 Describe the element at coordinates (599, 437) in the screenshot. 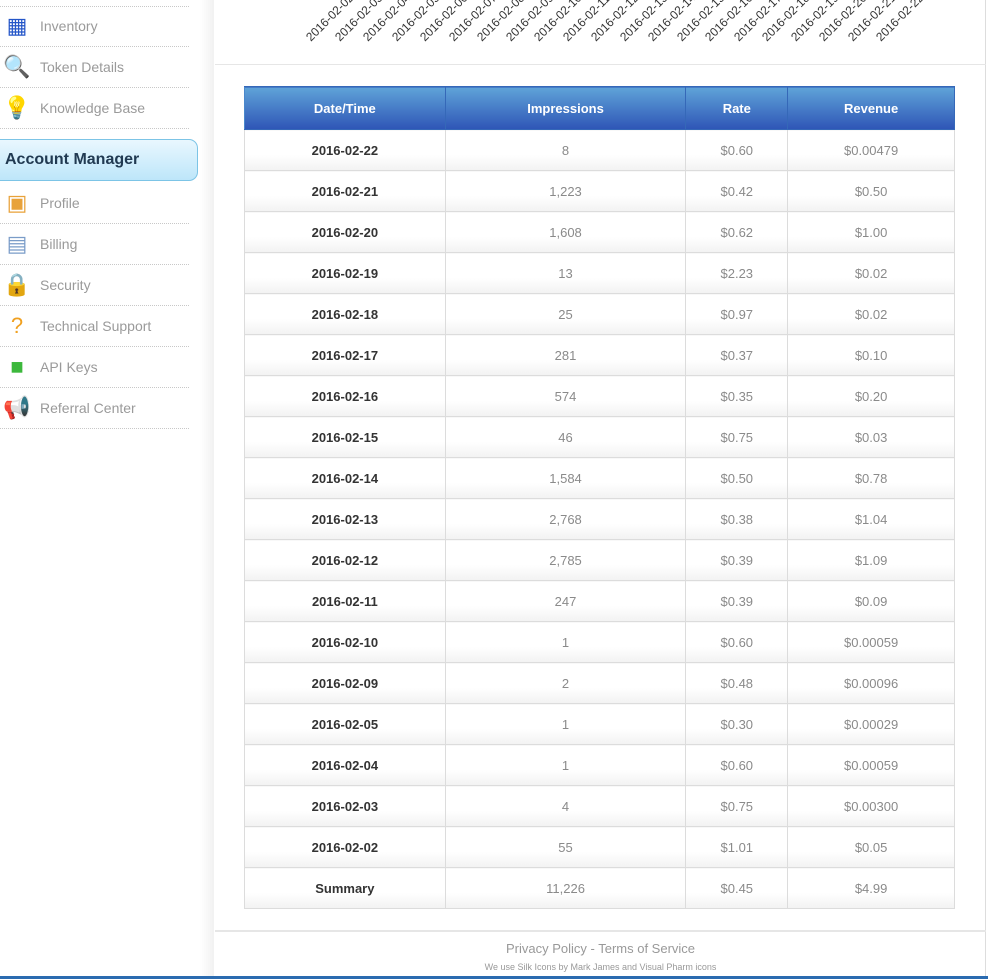

I see `table-row: 2016-02-15 46 $0.75 $0.03` at that location.